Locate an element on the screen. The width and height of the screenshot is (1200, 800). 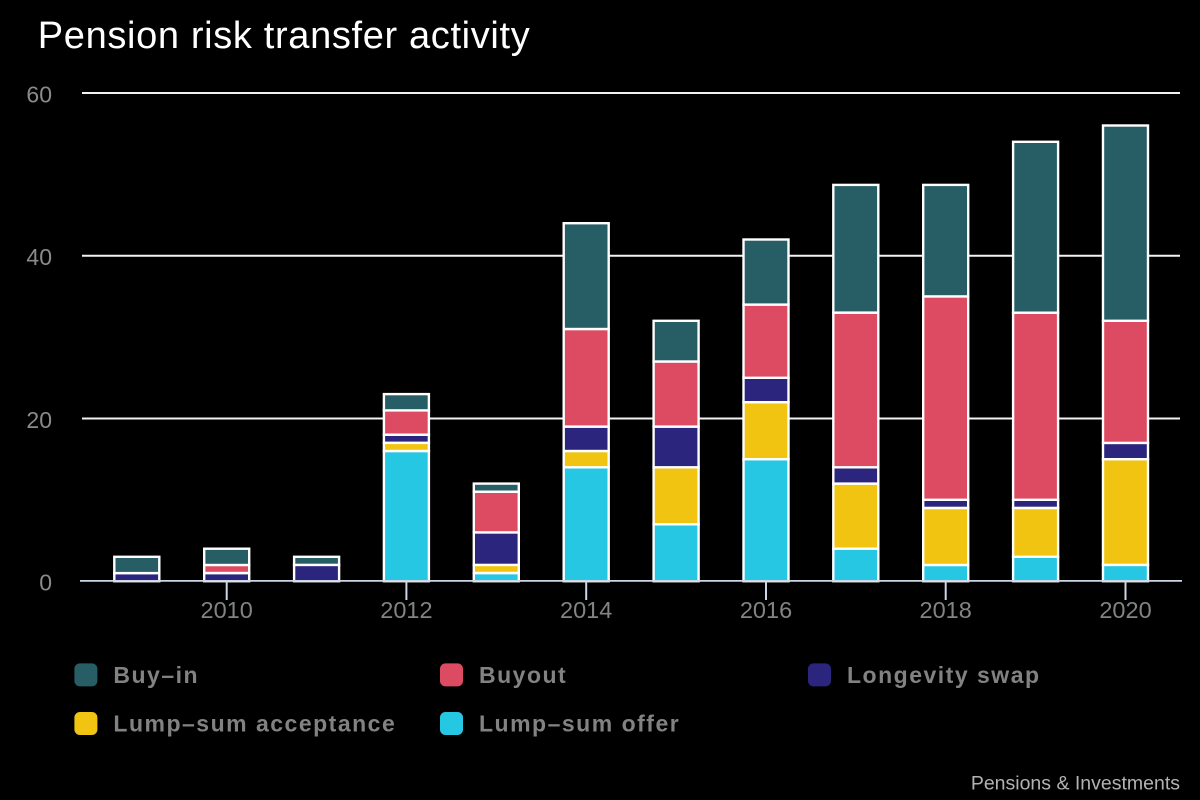
svg-text: 0 is located at coordinates (45, 583).